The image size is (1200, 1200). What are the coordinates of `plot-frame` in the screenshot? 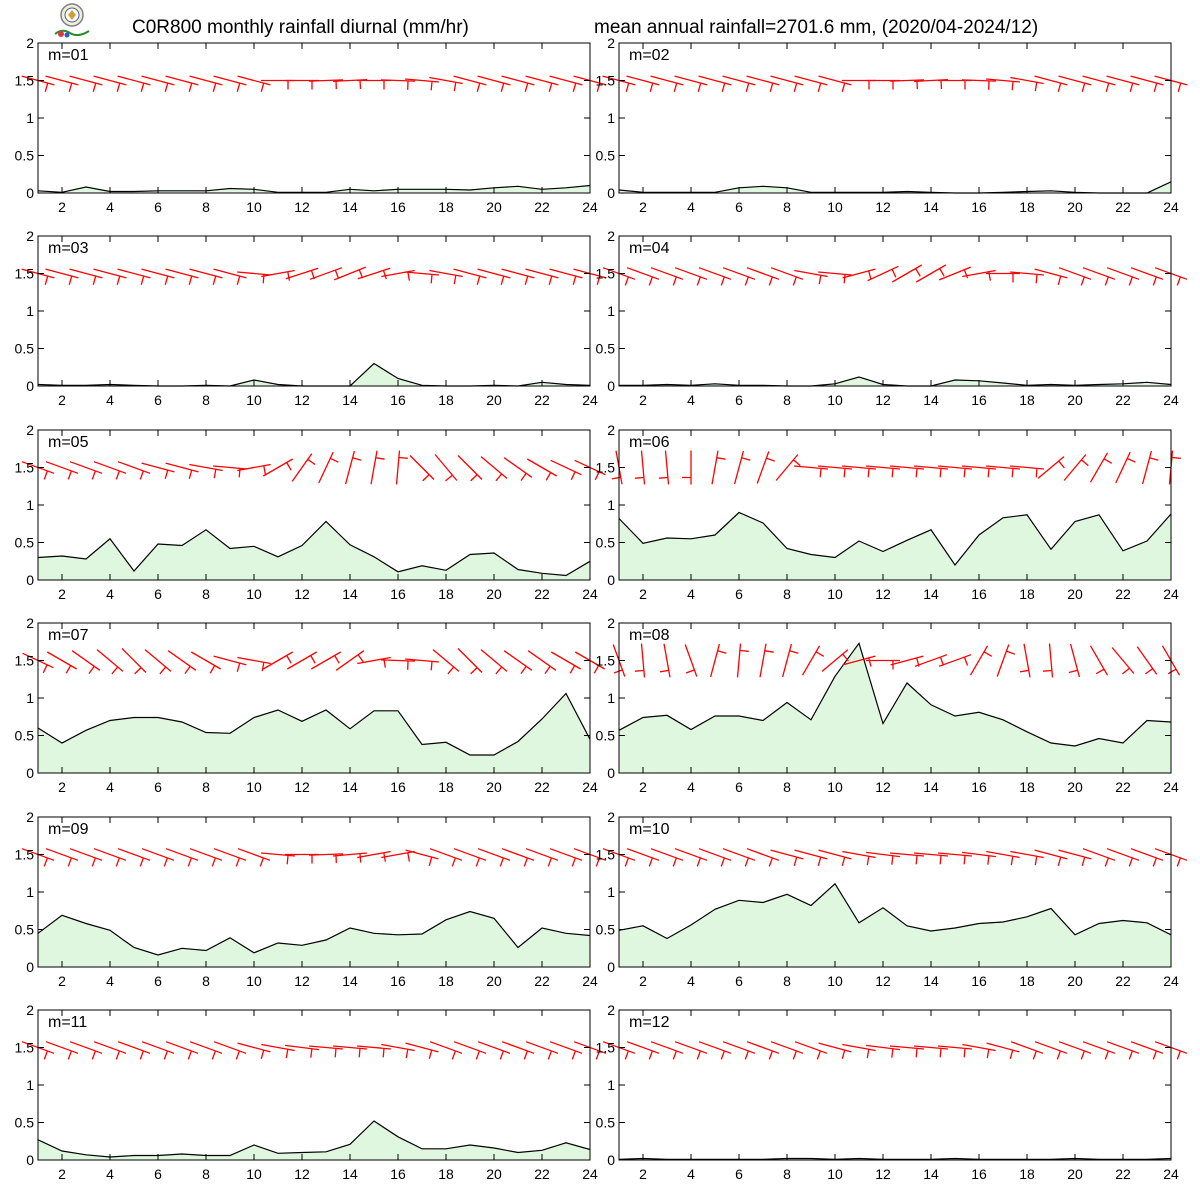 It's located at (314, 1085).